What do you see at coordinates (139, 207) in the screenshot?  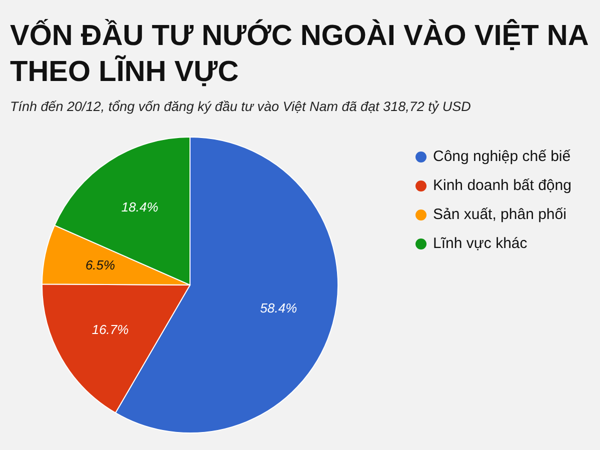 I see `data-label: 18.4%` at bounding box center [139, 207].